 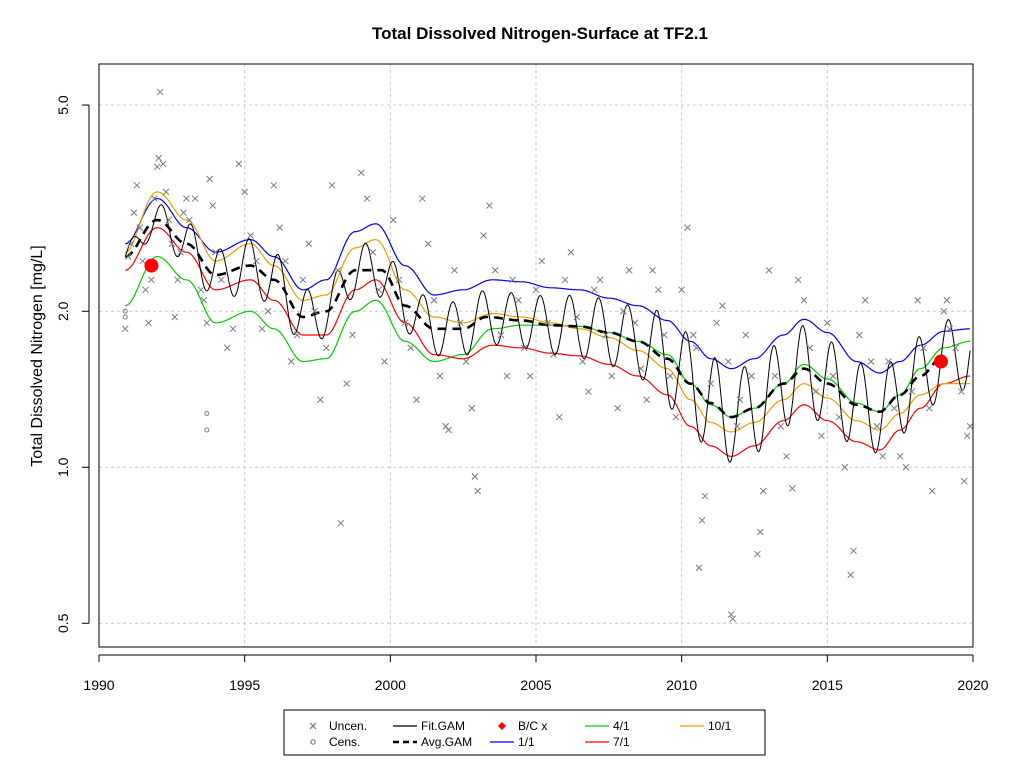 What do you see at coordinates (63, 311) in the screenshot?
I see `y-tick-label: 2.0` at bounding box center [63, 311].